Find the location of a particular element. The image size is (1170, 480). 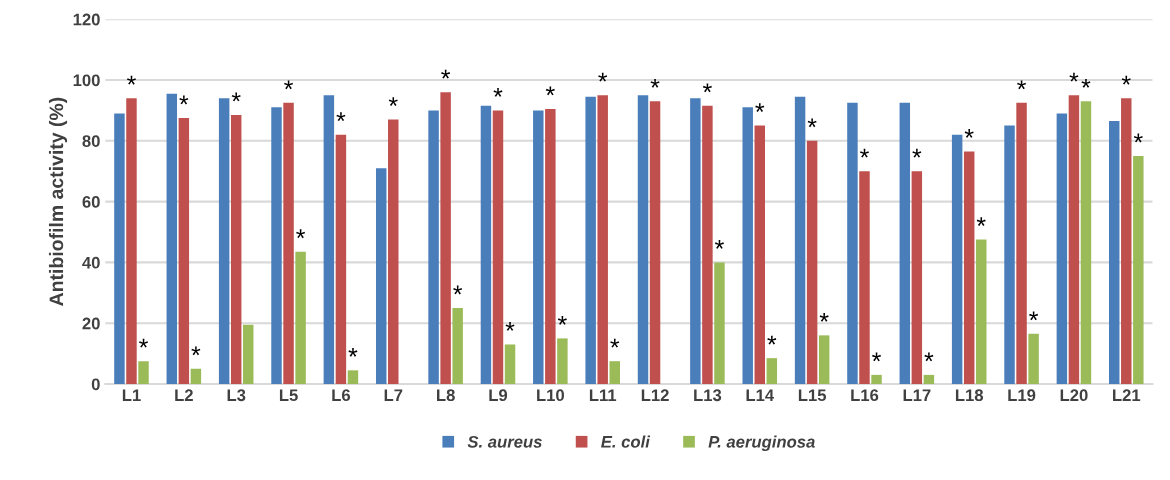

x-tick-label: L11 is located at coordinates (603, 395).